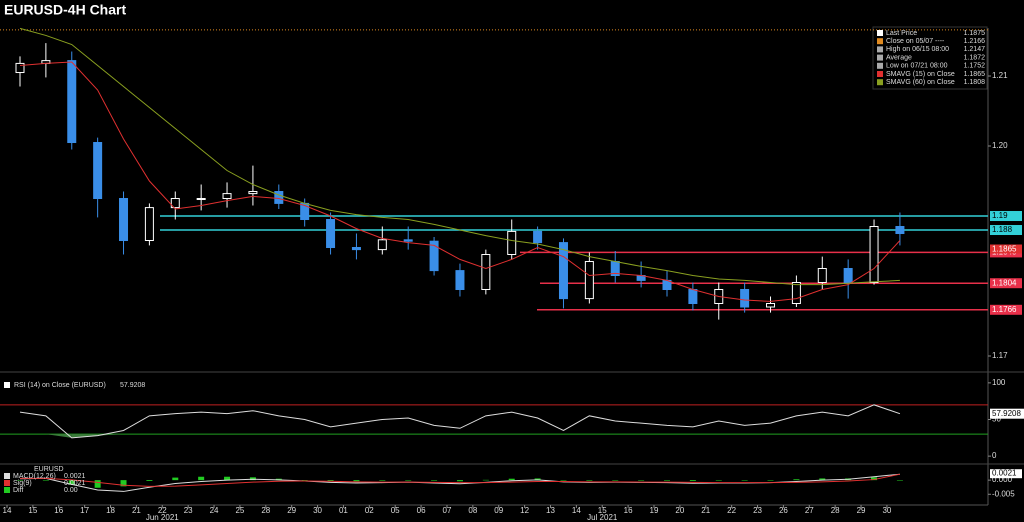 The image size is (1024, 522). I want to click on x-tick-label: 21, so click(705, 510).